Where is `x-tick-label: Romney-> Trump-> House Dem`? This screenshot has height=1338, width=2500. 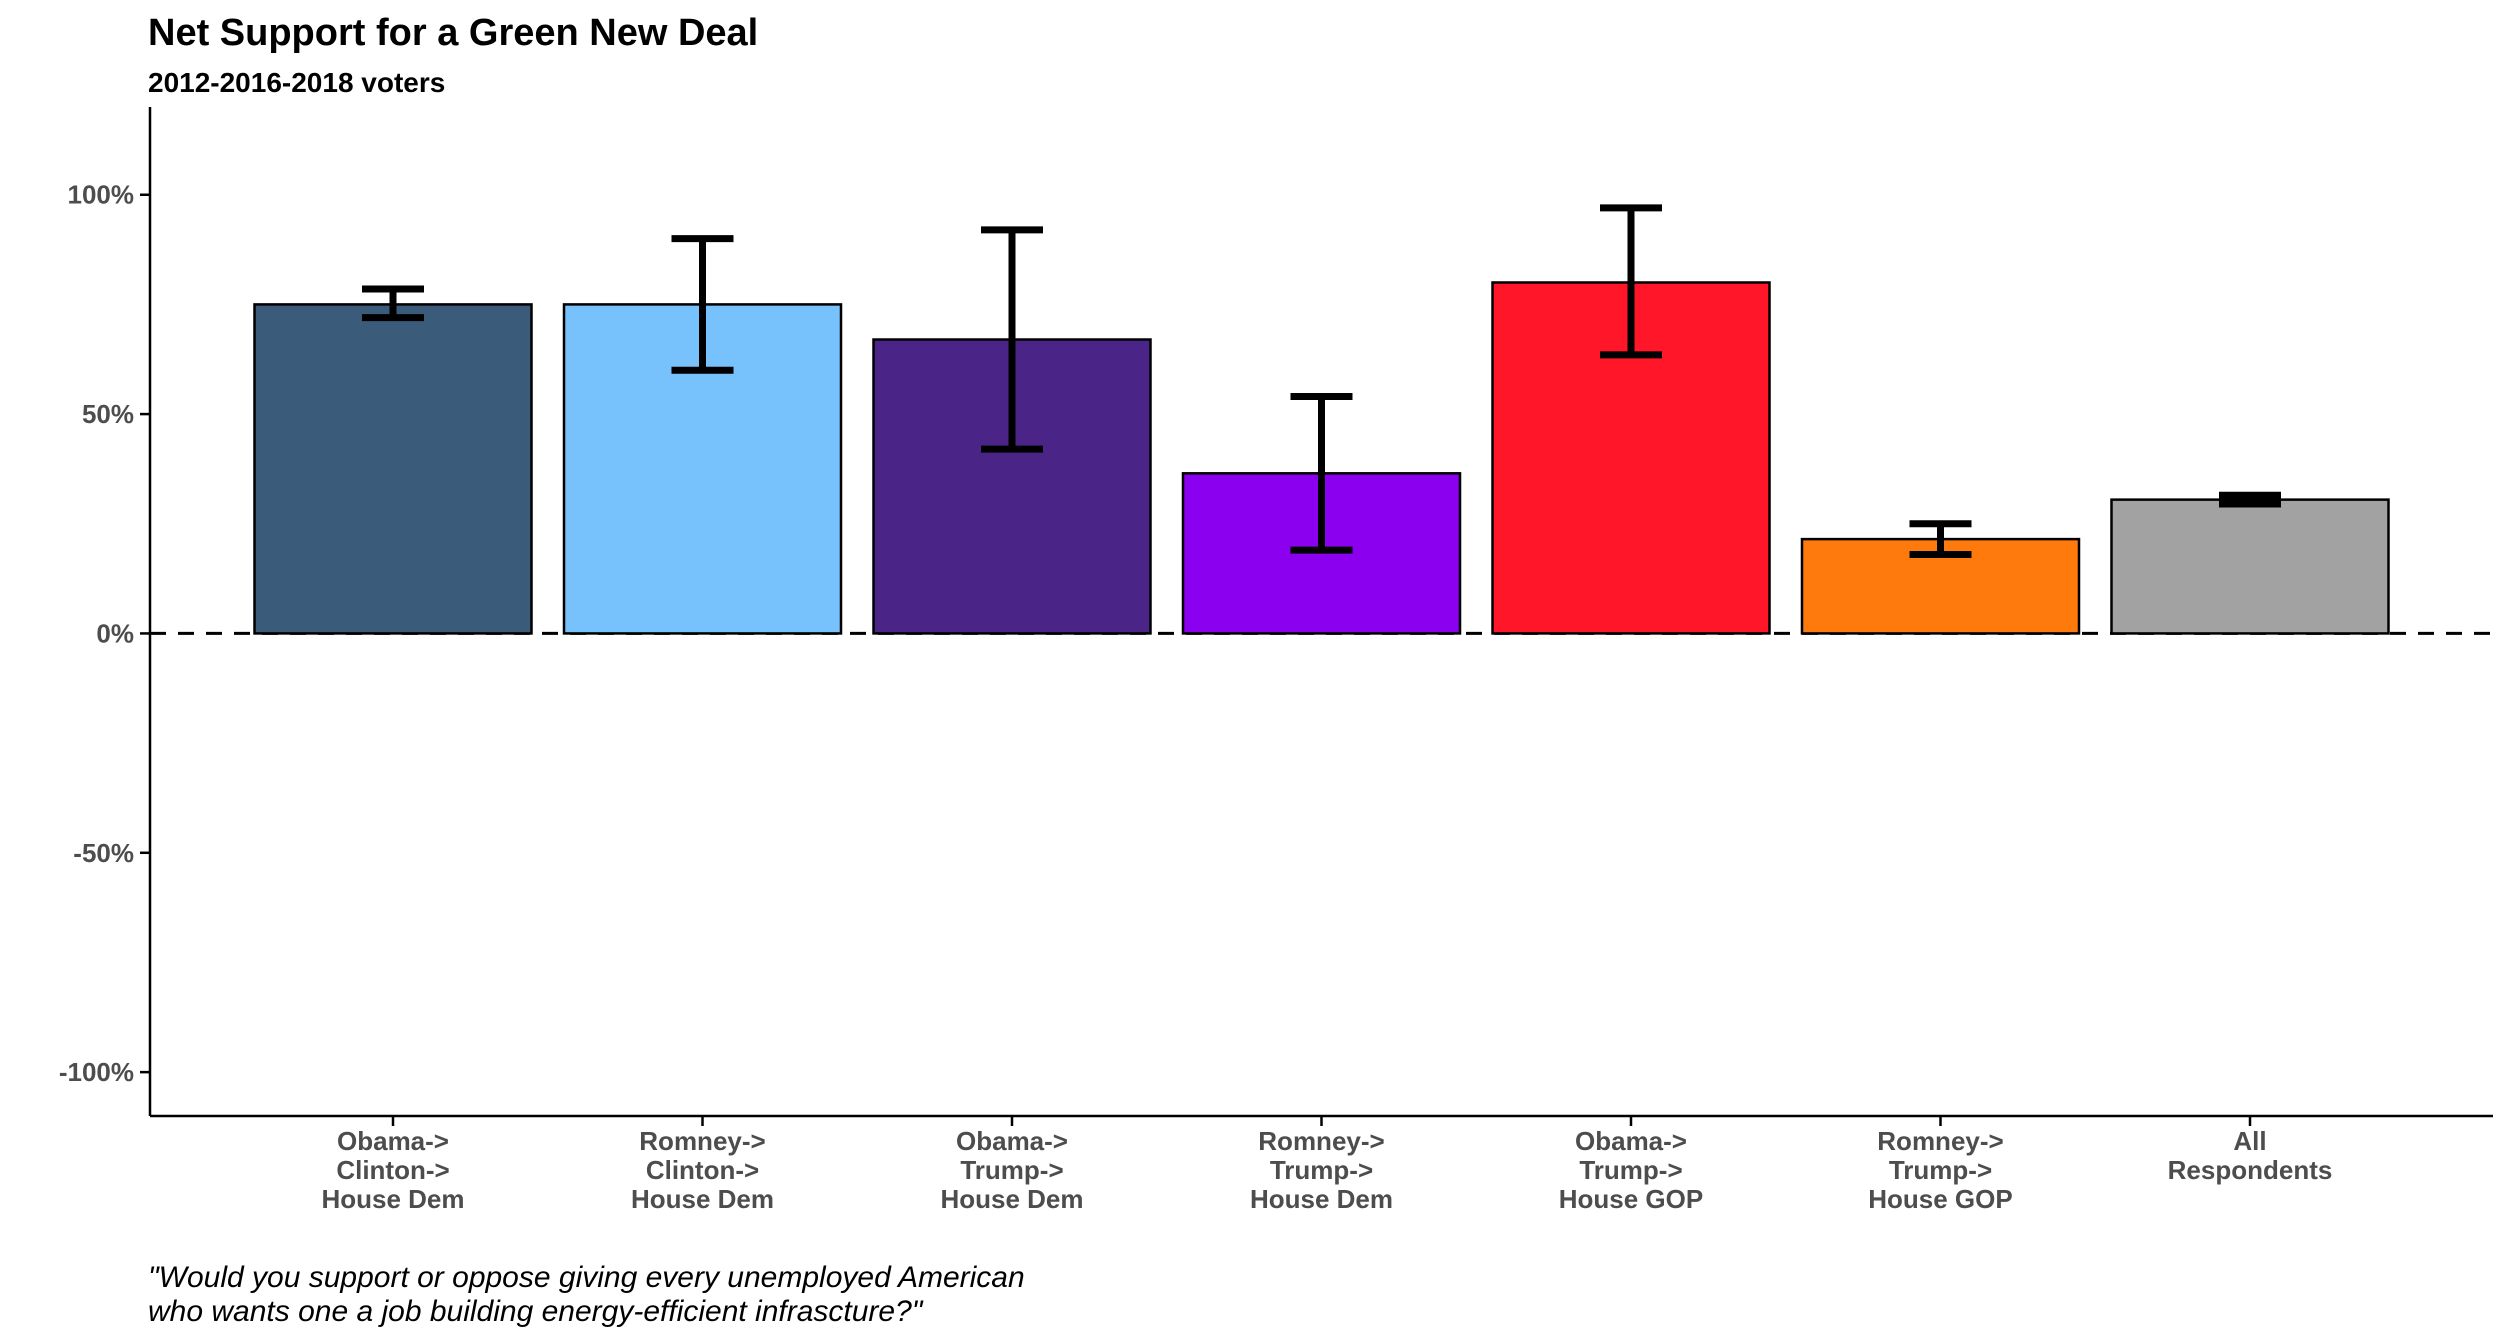
x-tick-label: Romney-> Trump-> House Dem is located at coordinates (1321, 1170).